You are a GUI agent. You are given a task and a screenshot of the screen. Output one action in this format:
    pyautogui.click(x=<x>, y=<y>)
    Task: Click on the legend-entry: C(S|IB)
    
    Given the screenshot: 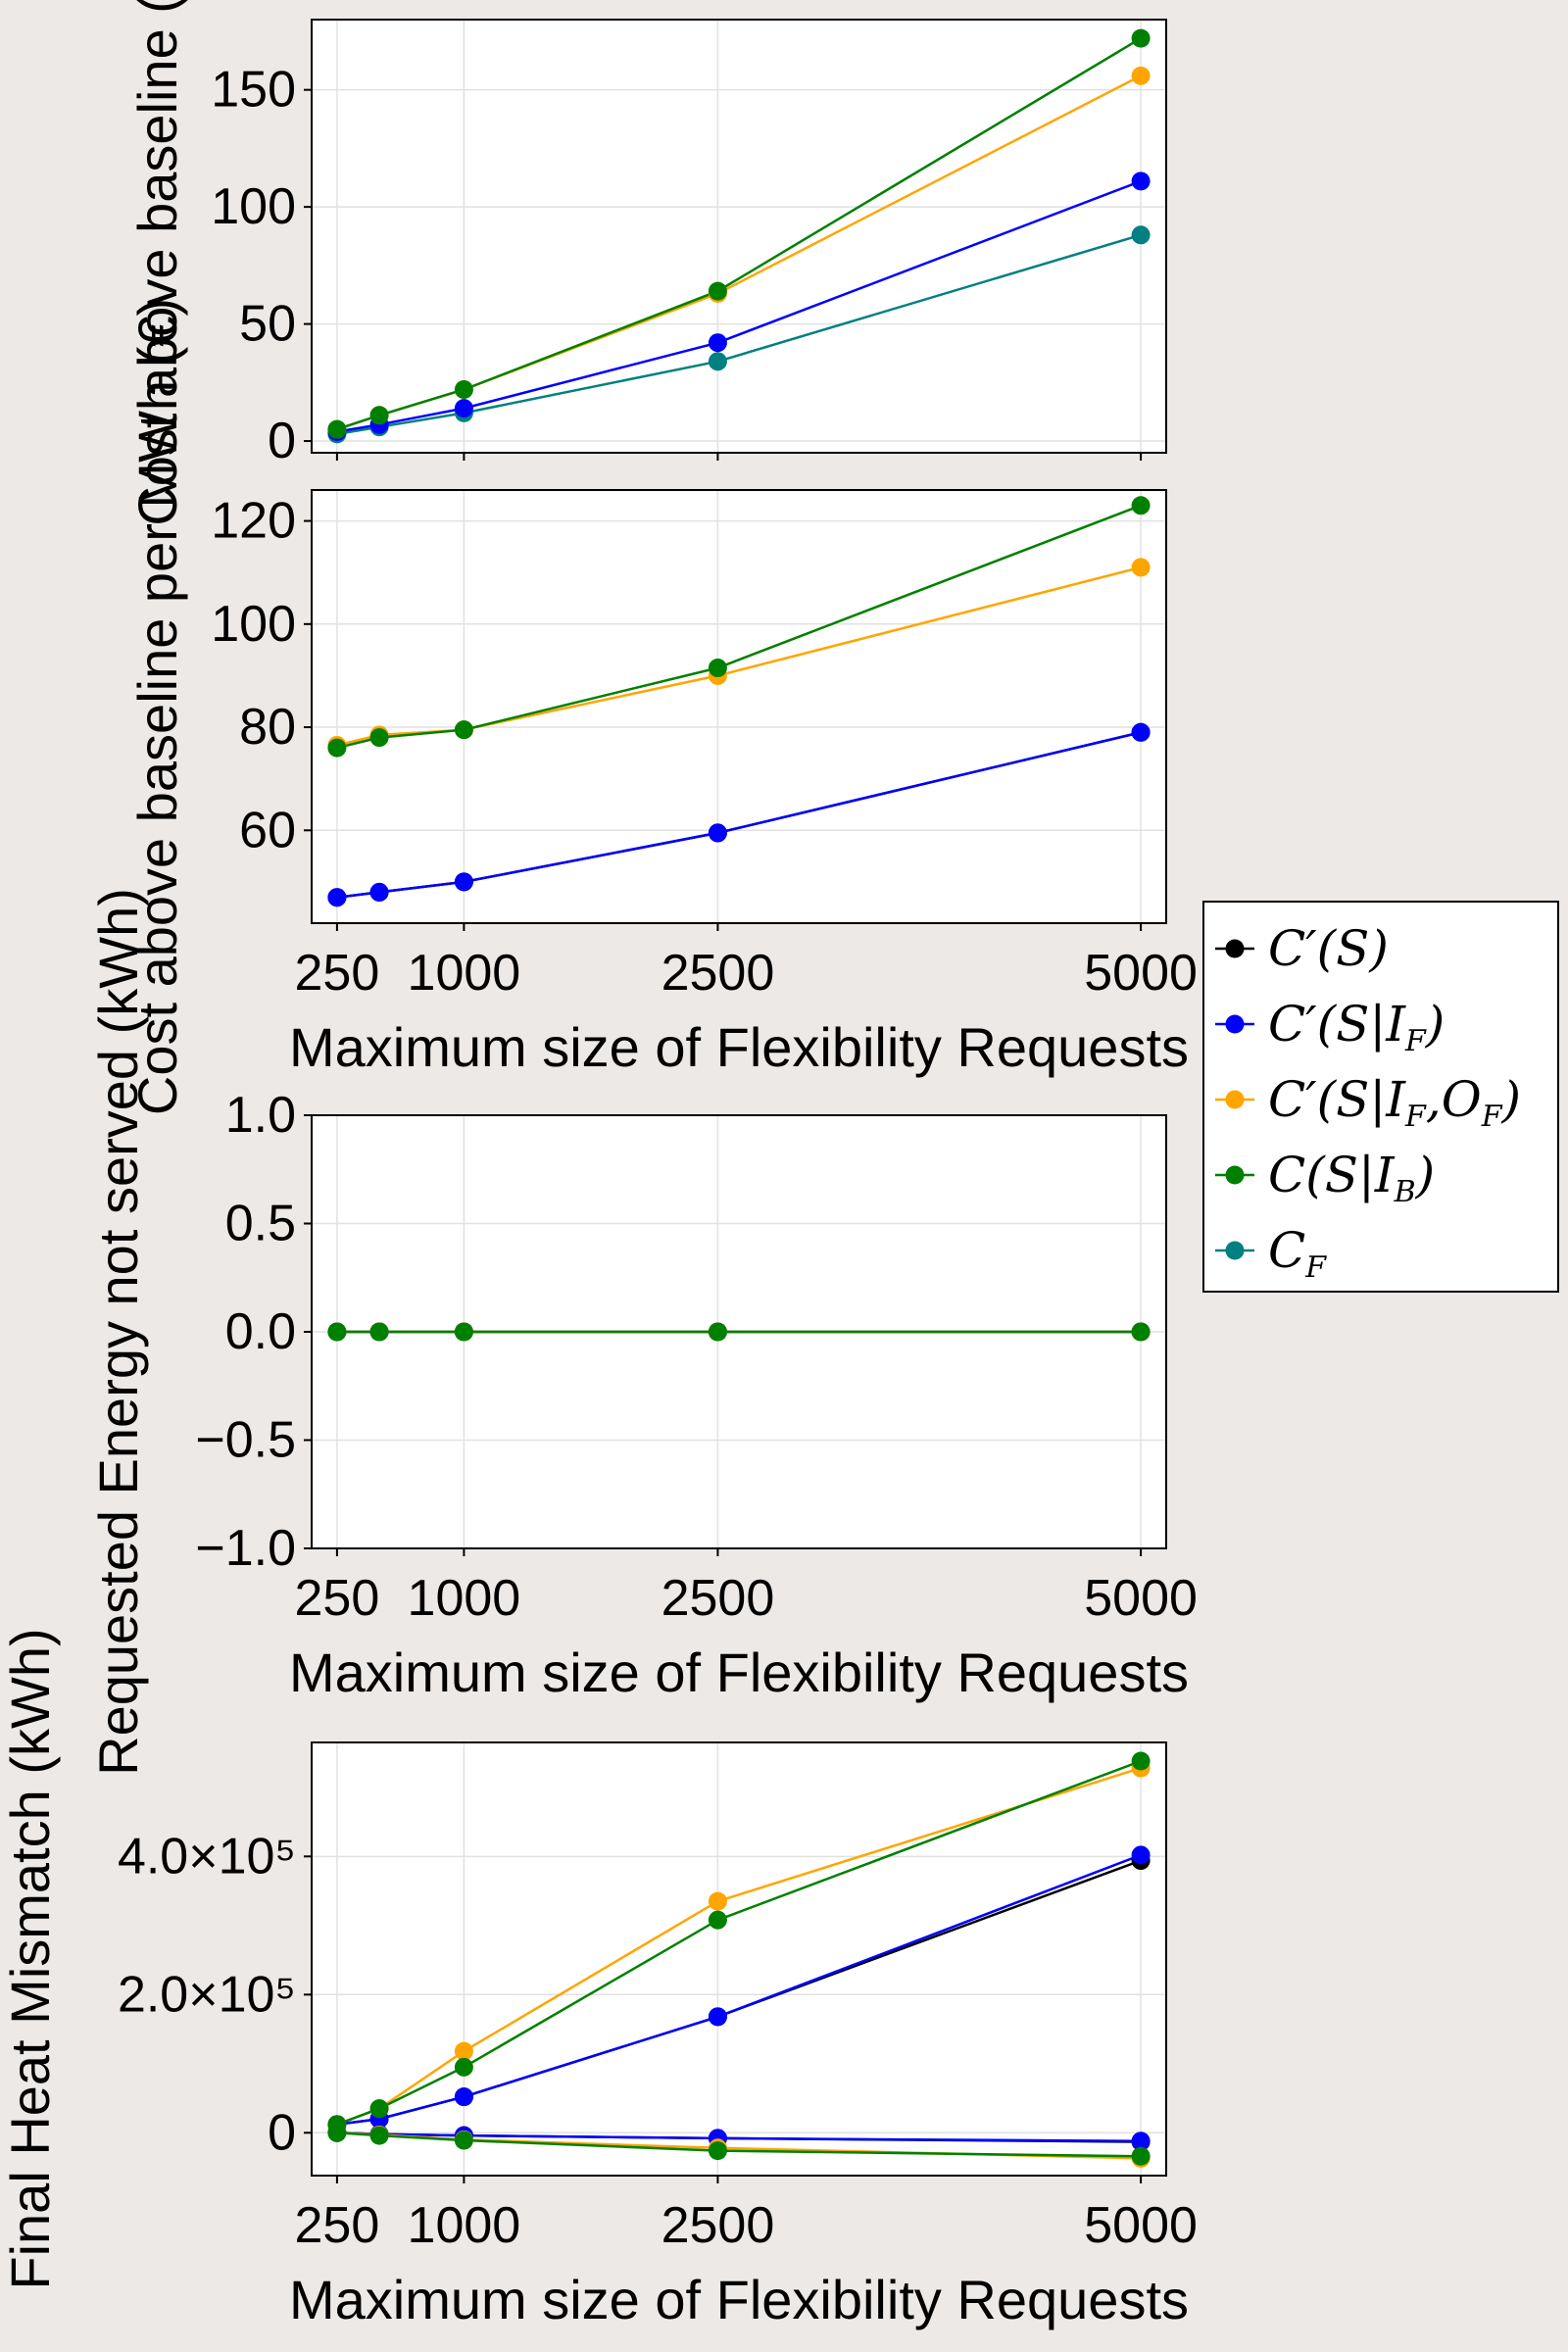 What is the action you would take?
    pyautogui.click(x=1325, y=1178)
    